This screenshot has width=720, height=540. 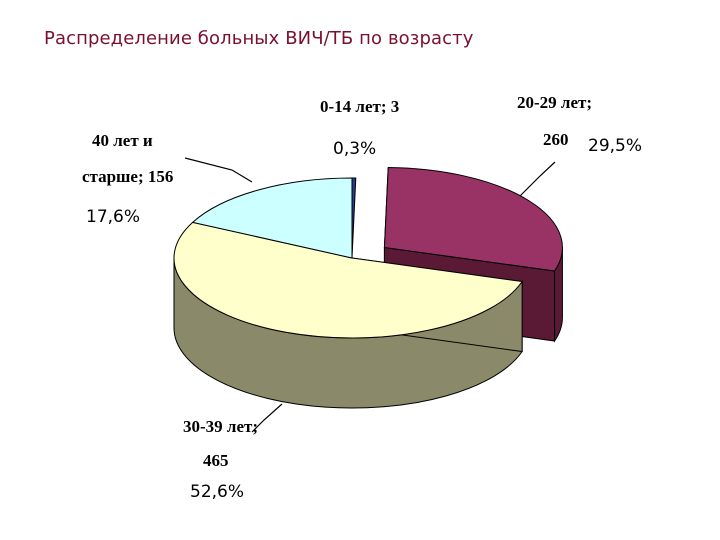 I want to click on pie-percent-1: 29,5%, so click(x=615, y=146).